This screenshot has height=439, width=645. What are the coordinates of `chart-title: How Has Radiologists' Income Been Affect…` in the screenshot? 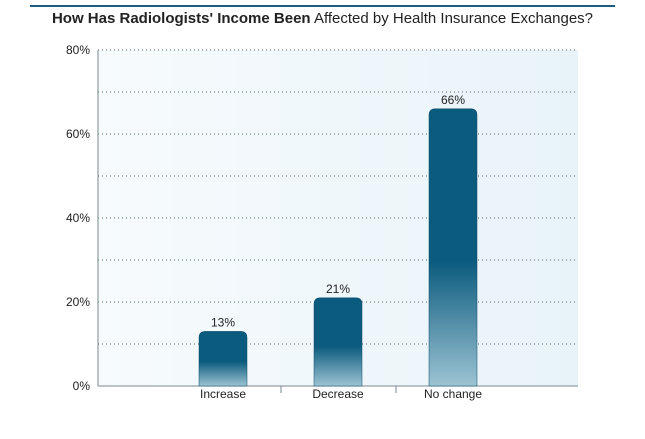 It's located at (322, 18).